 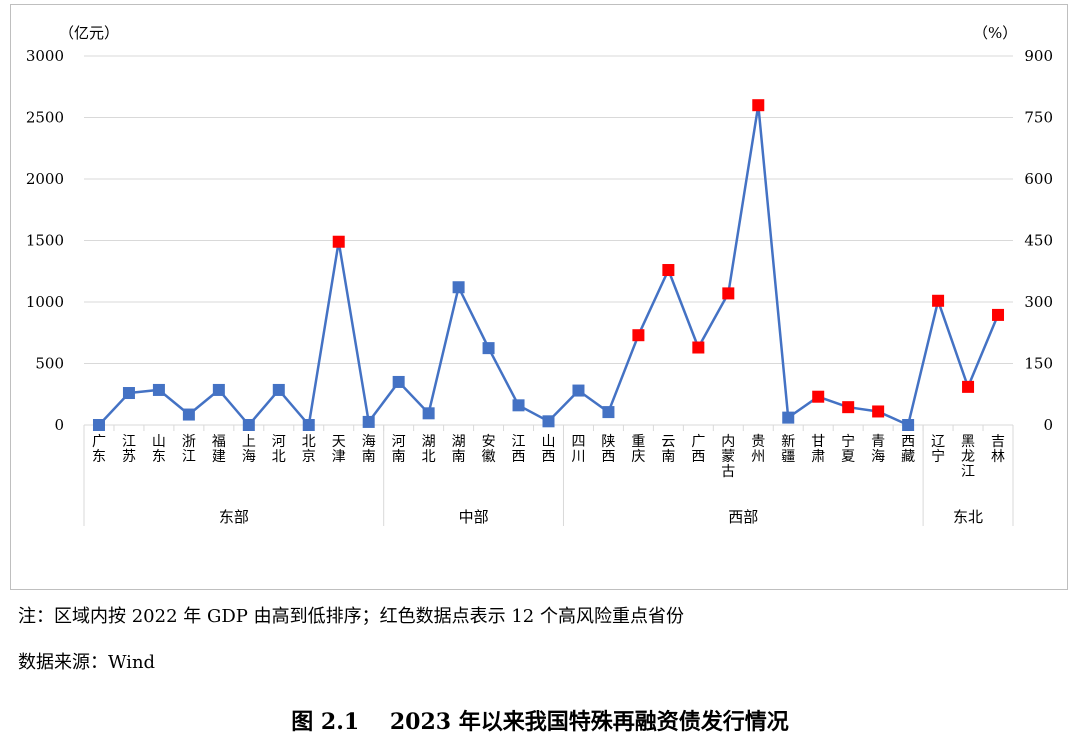 I want to click on category-label: 东, so click(x=159, y=457).